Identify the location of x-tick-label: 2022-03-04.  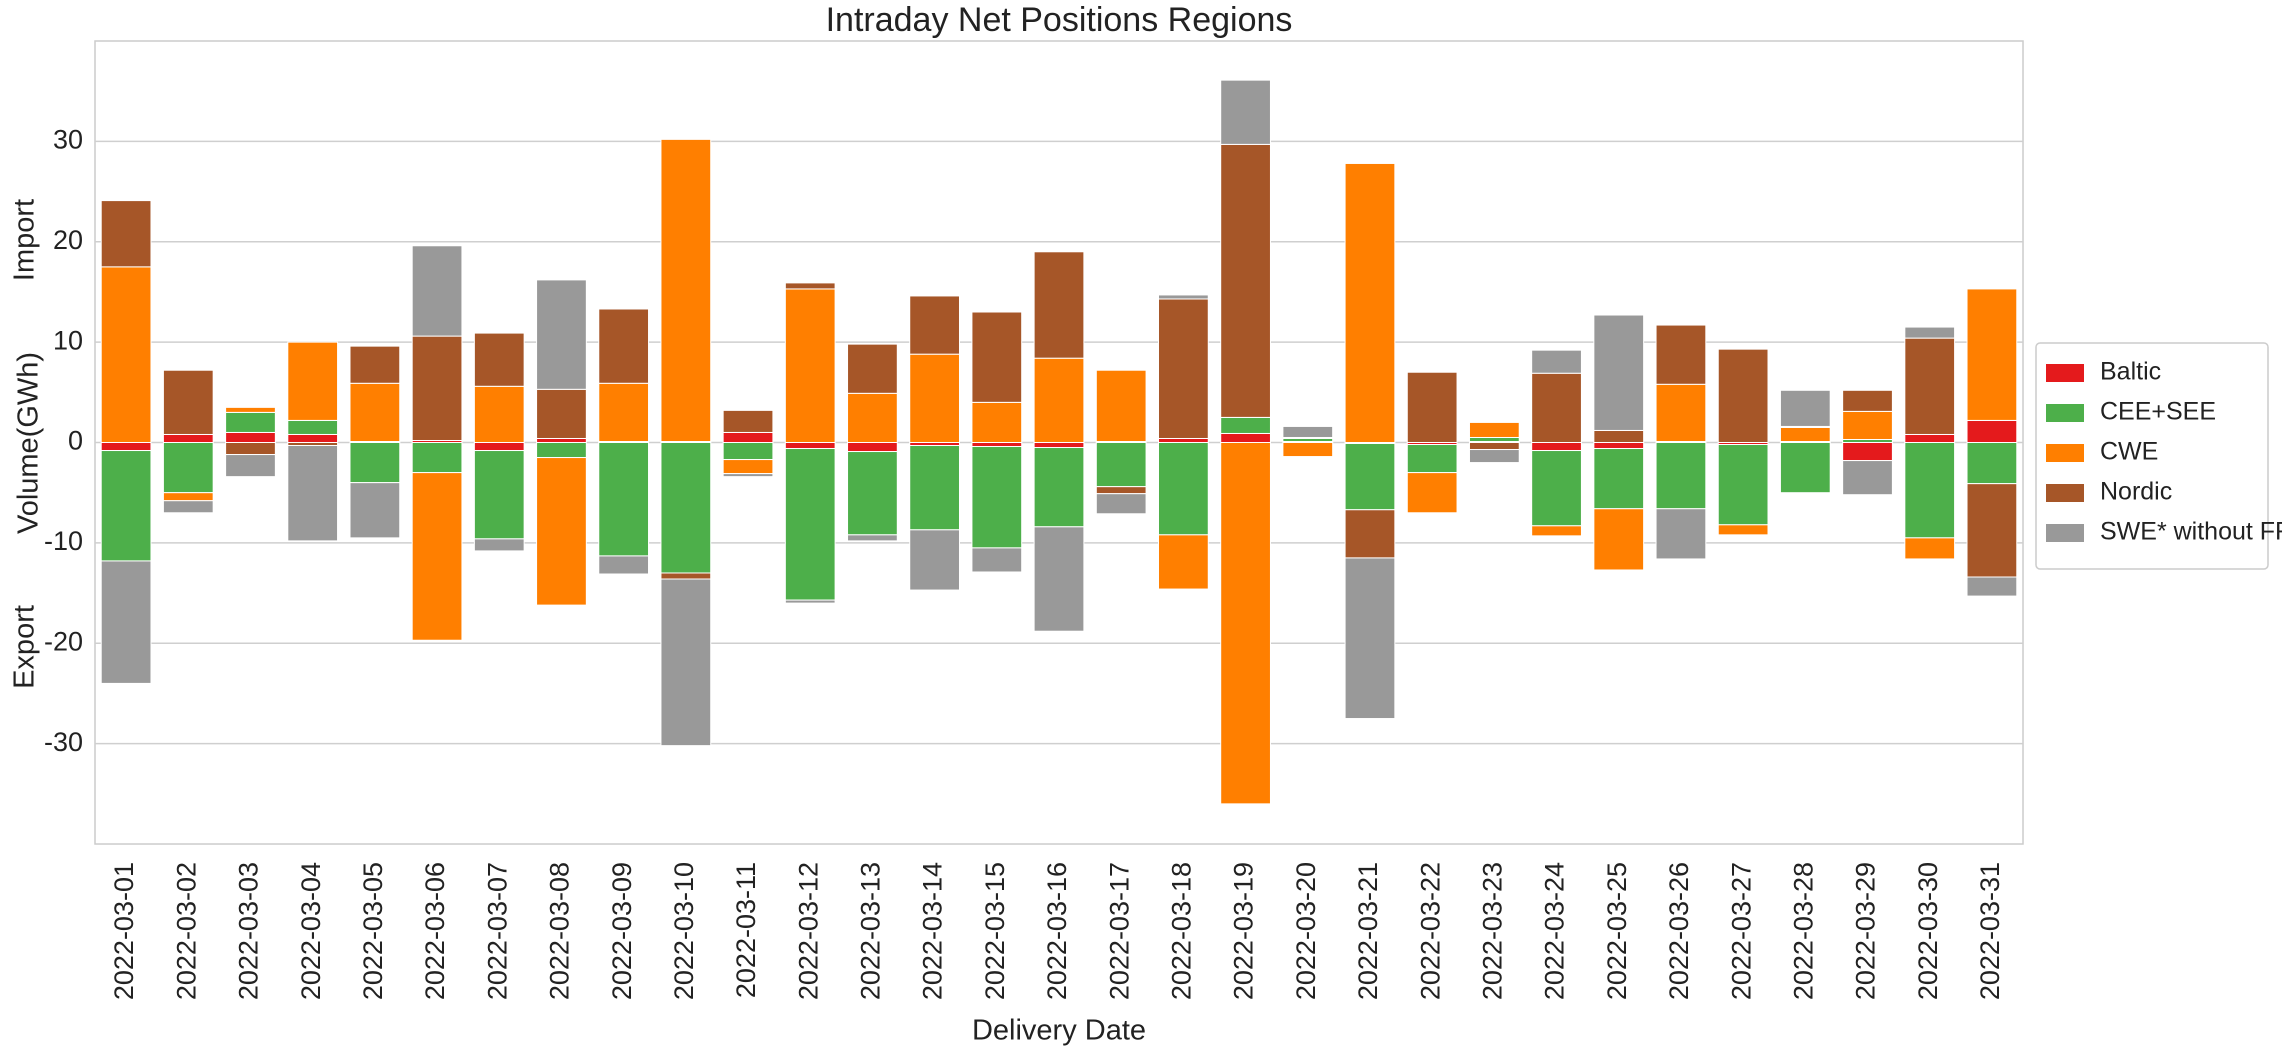
(311, 931).